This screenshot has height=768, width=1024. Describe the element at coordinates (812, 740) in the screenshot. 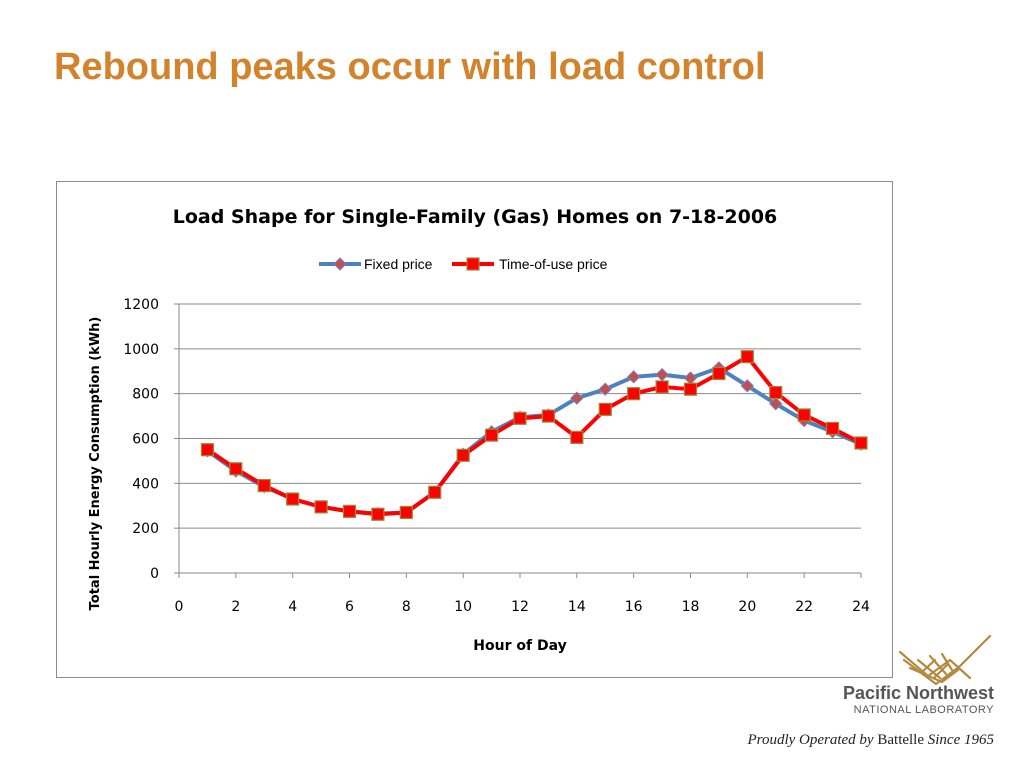

I see `tagline-pre: Proudly Operated by` at that location.